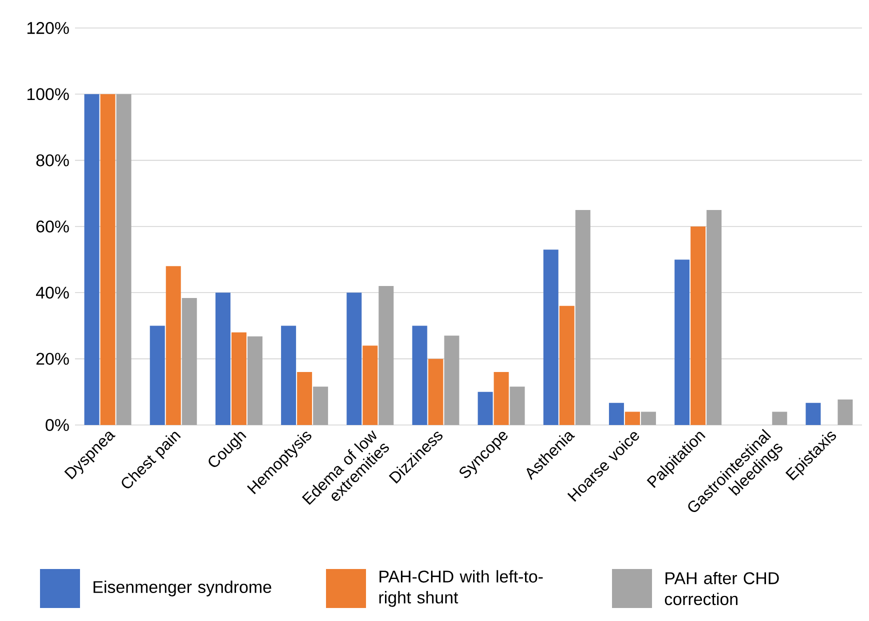 The image size is (869, 621). What do you see at coordinates (461, 588) in the screenshot?
I see `legend-label: PAH-CHD with left-to-right shunt` at bounding box center [461, 588].